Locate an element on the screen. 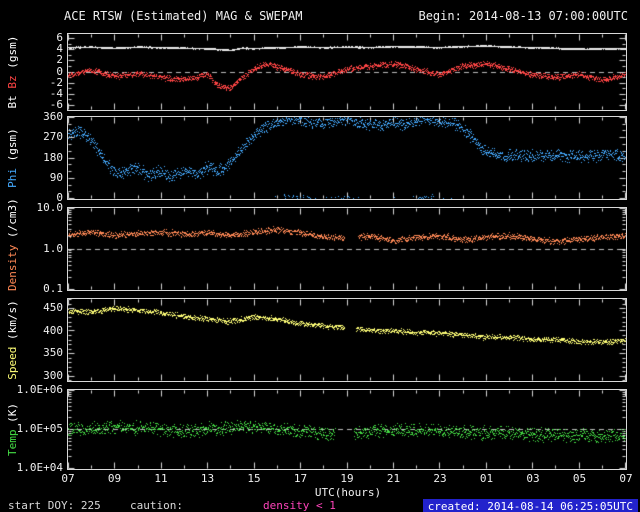 The width and height of the screenshot is (640, 512). xtick-23-8: 23 is located at coordinates (440, 478).